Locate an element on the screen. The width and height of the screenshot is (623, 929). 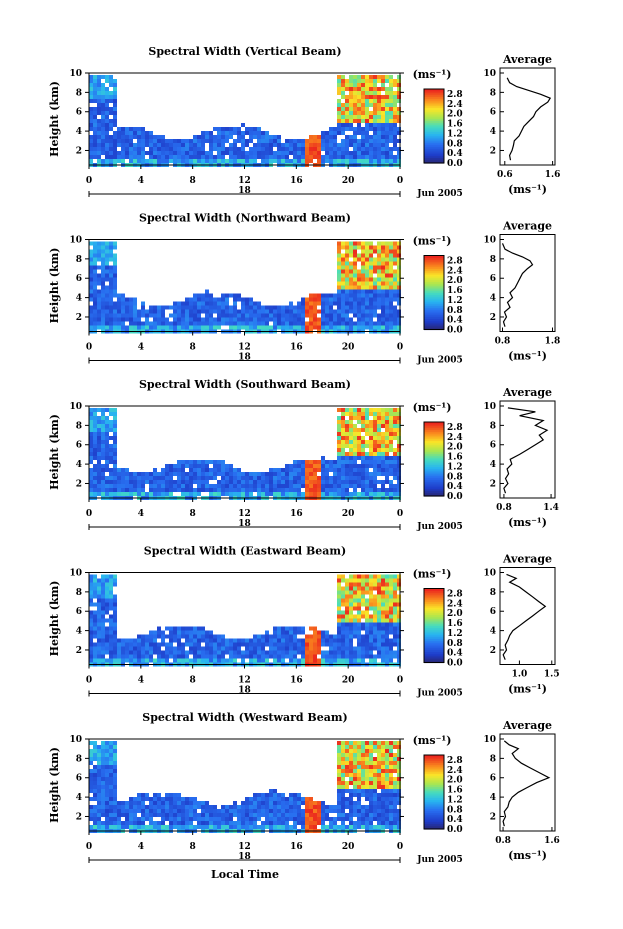
heatmap-cells is located at coordinates (245, 454).